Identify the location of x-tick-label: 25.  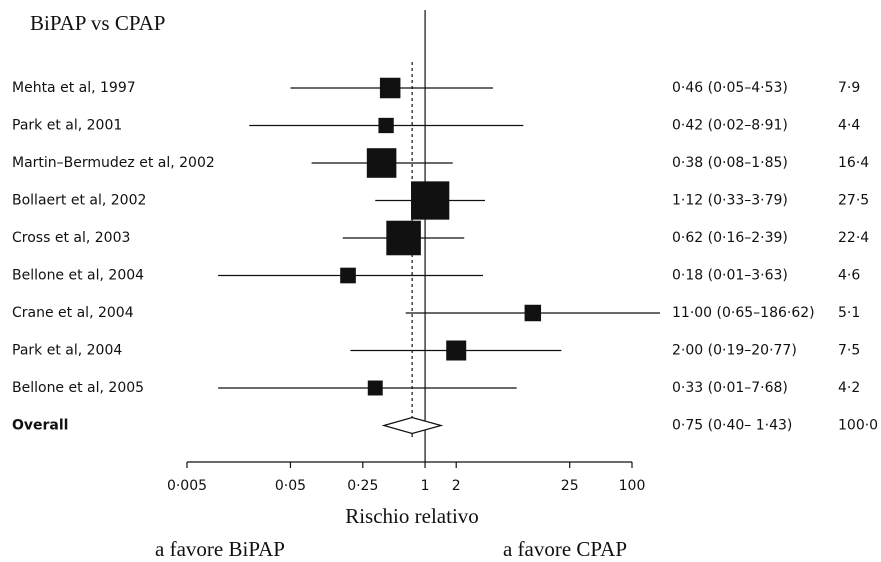
(570, 486).